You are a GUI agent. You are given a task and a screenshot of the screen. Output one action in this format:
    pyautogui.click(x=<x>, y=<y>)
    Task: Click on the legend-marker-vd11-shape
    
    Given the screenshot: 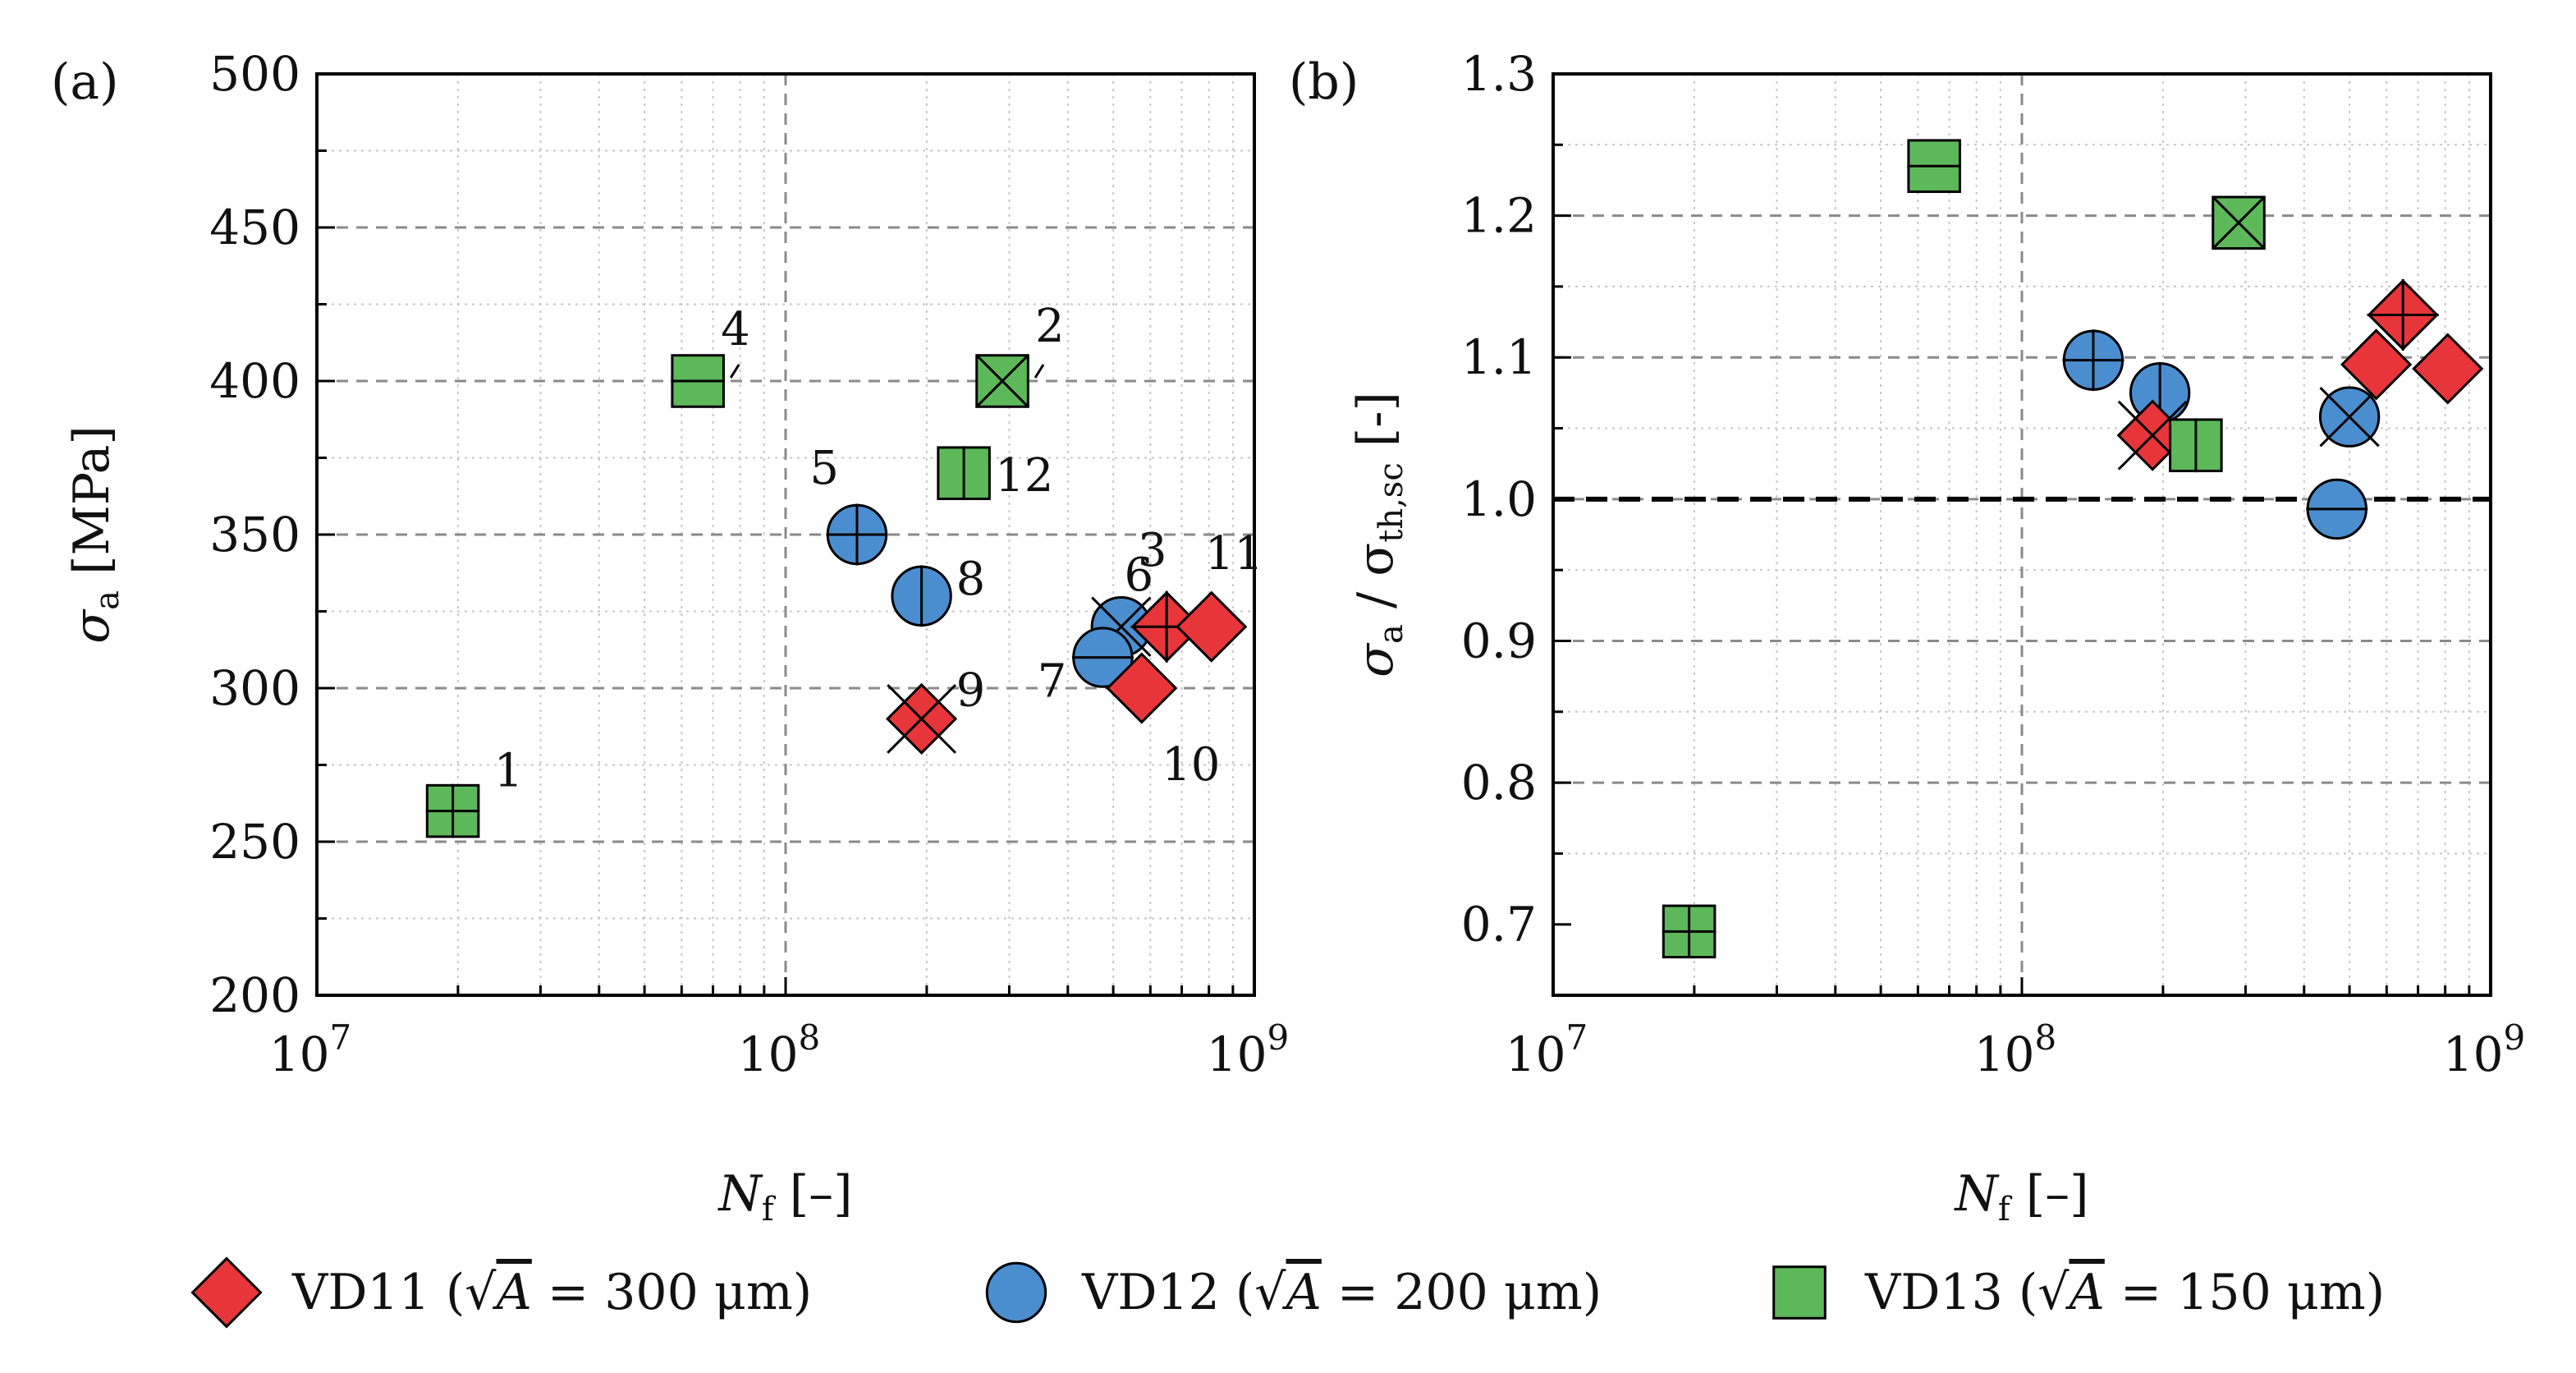 What is the action you would take?
    pyautogui.click(x=227, y=1292)
    